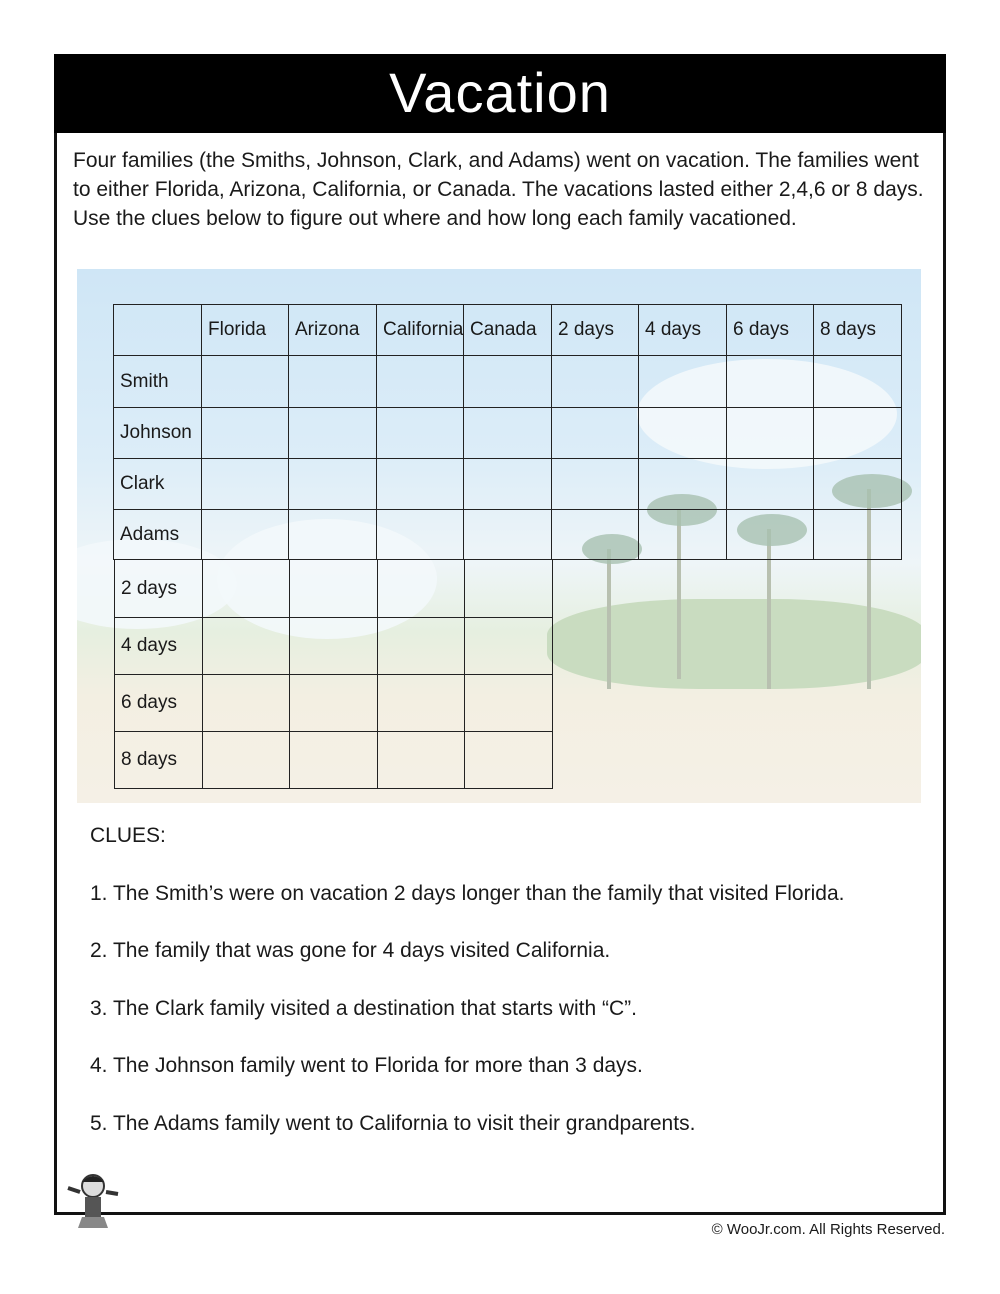  I want to click on column-header: Canada, so click(507, 330).